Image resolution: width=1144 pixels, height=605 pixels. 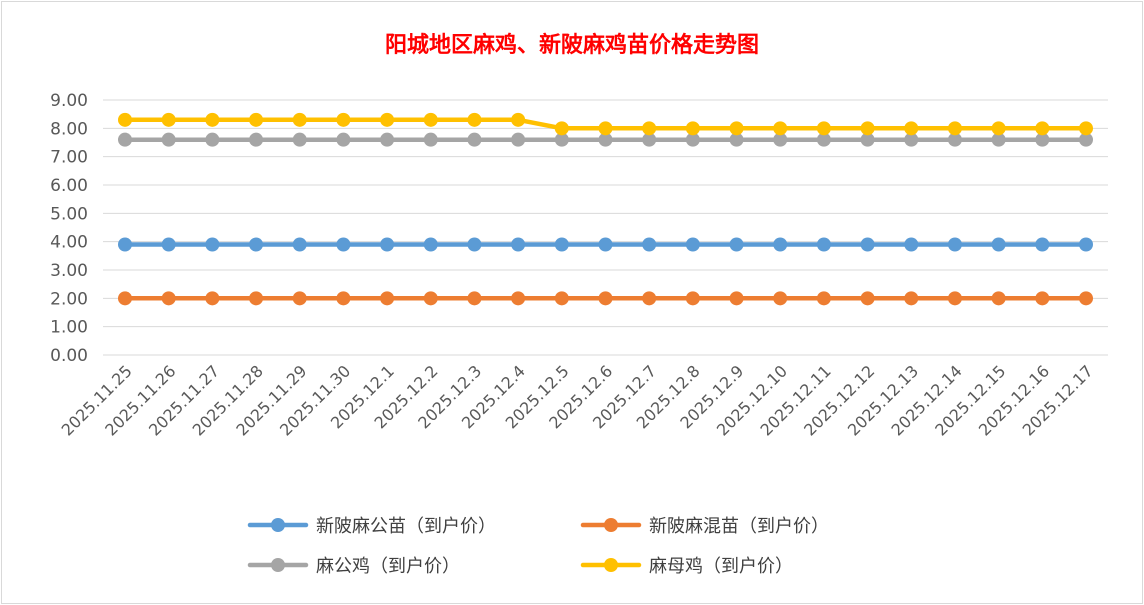 I want to click on legend-item: 麻母鸡（到户价）, so click(x=686, y=566).